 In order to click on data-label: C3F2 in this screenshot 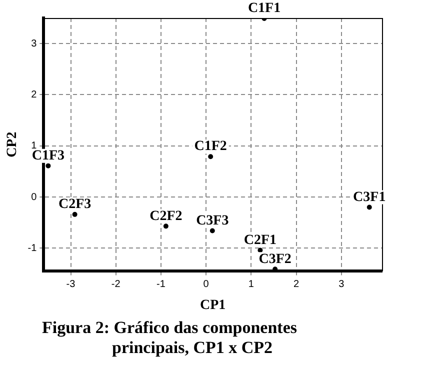, I will do `click(275, 259)`.